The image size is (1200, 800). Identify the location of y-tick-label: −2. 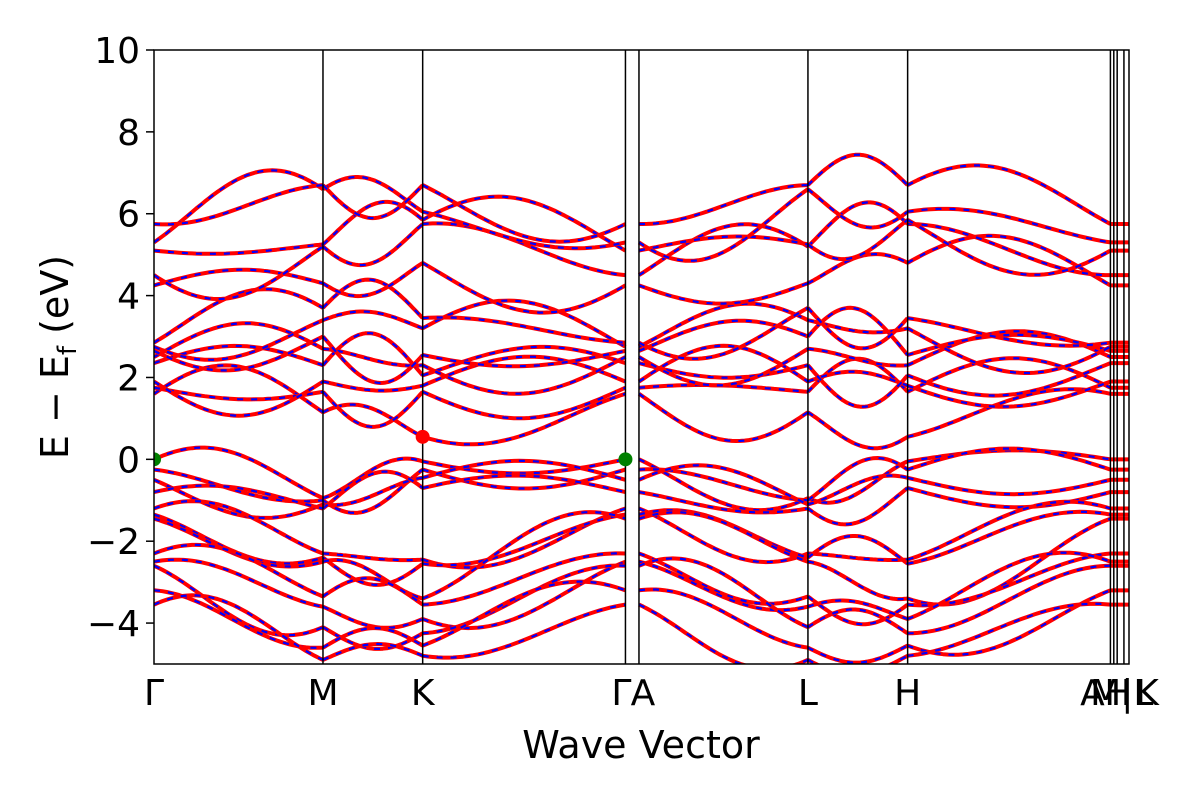
(113, 542).